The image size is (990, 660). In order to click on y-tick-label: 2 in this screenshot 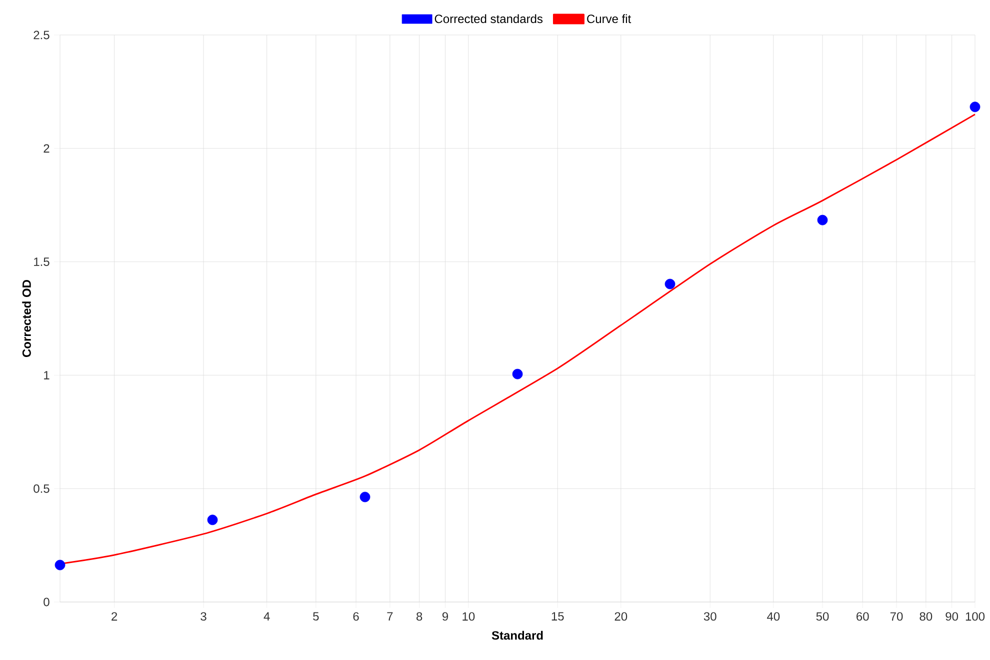, I will do `click(47, 148)`.